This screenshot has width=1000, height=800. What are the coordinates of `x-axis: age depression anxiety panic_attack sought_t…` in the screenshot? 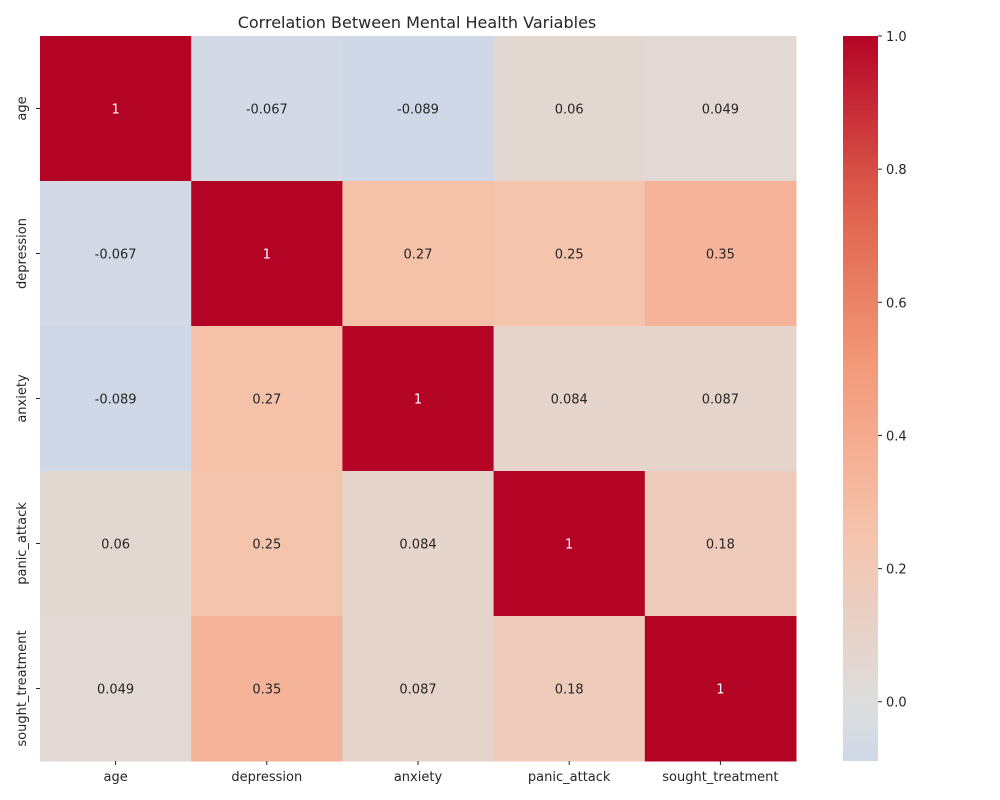 It's located at (441, 773).